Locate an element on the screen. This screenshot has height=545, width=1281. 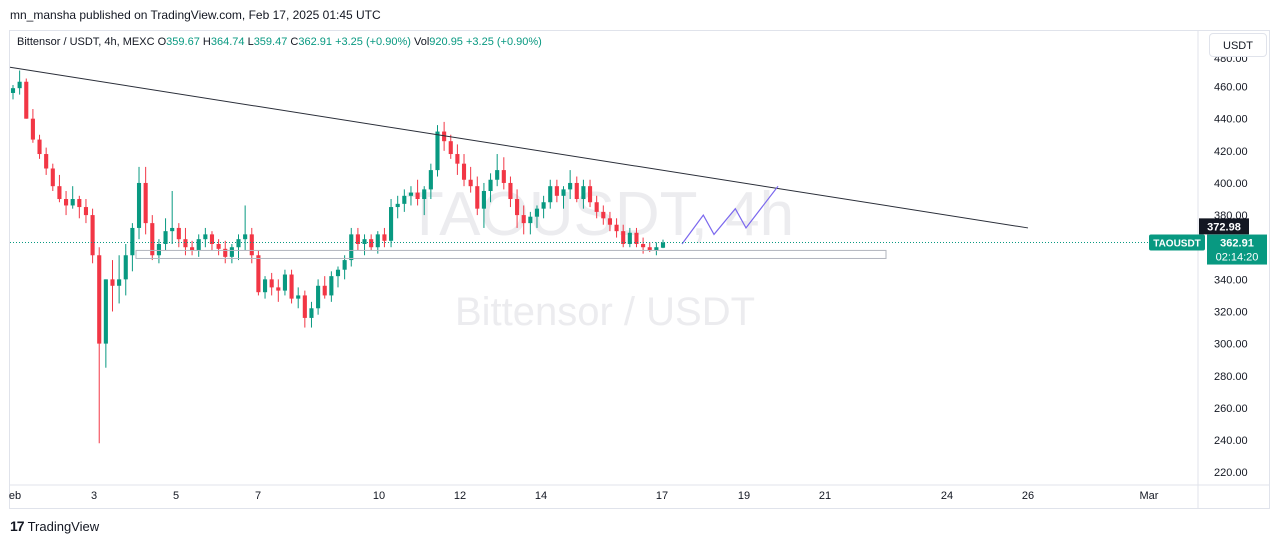
current-price-badge is located at coordinates (1237, 249).